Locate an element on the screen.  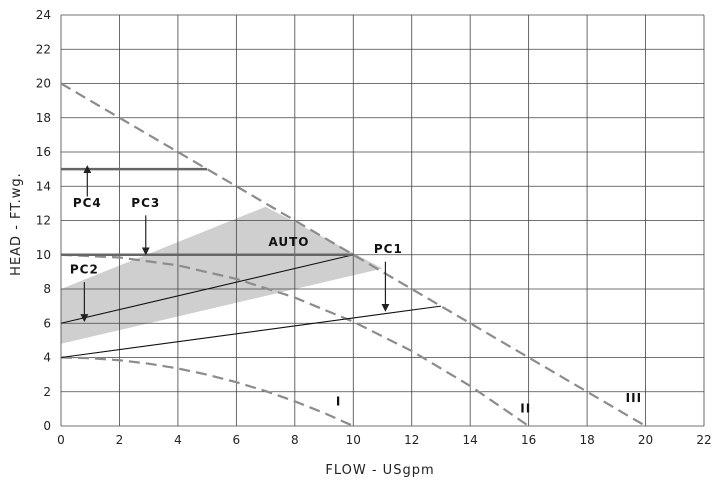
x-tick-label: 2 is located at coordinates (120, 440).